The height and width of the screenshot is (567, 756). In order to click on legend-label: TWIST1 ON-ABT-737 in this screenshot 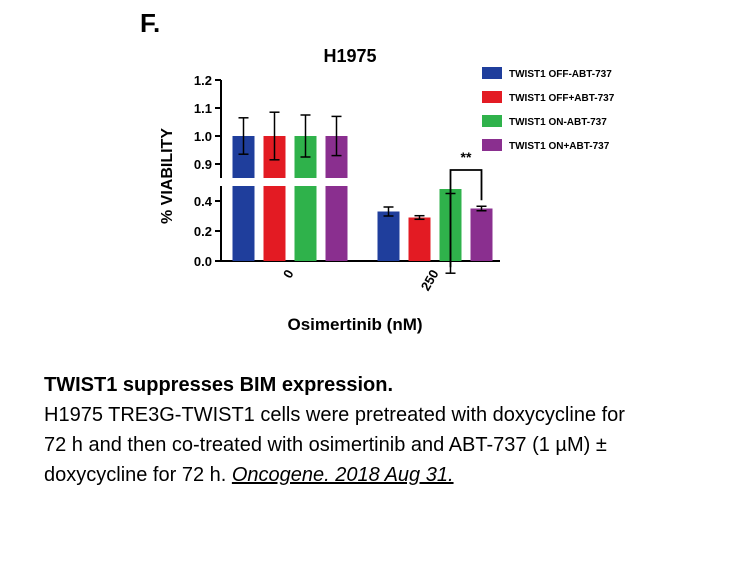, I will do `click(558, 122)`.